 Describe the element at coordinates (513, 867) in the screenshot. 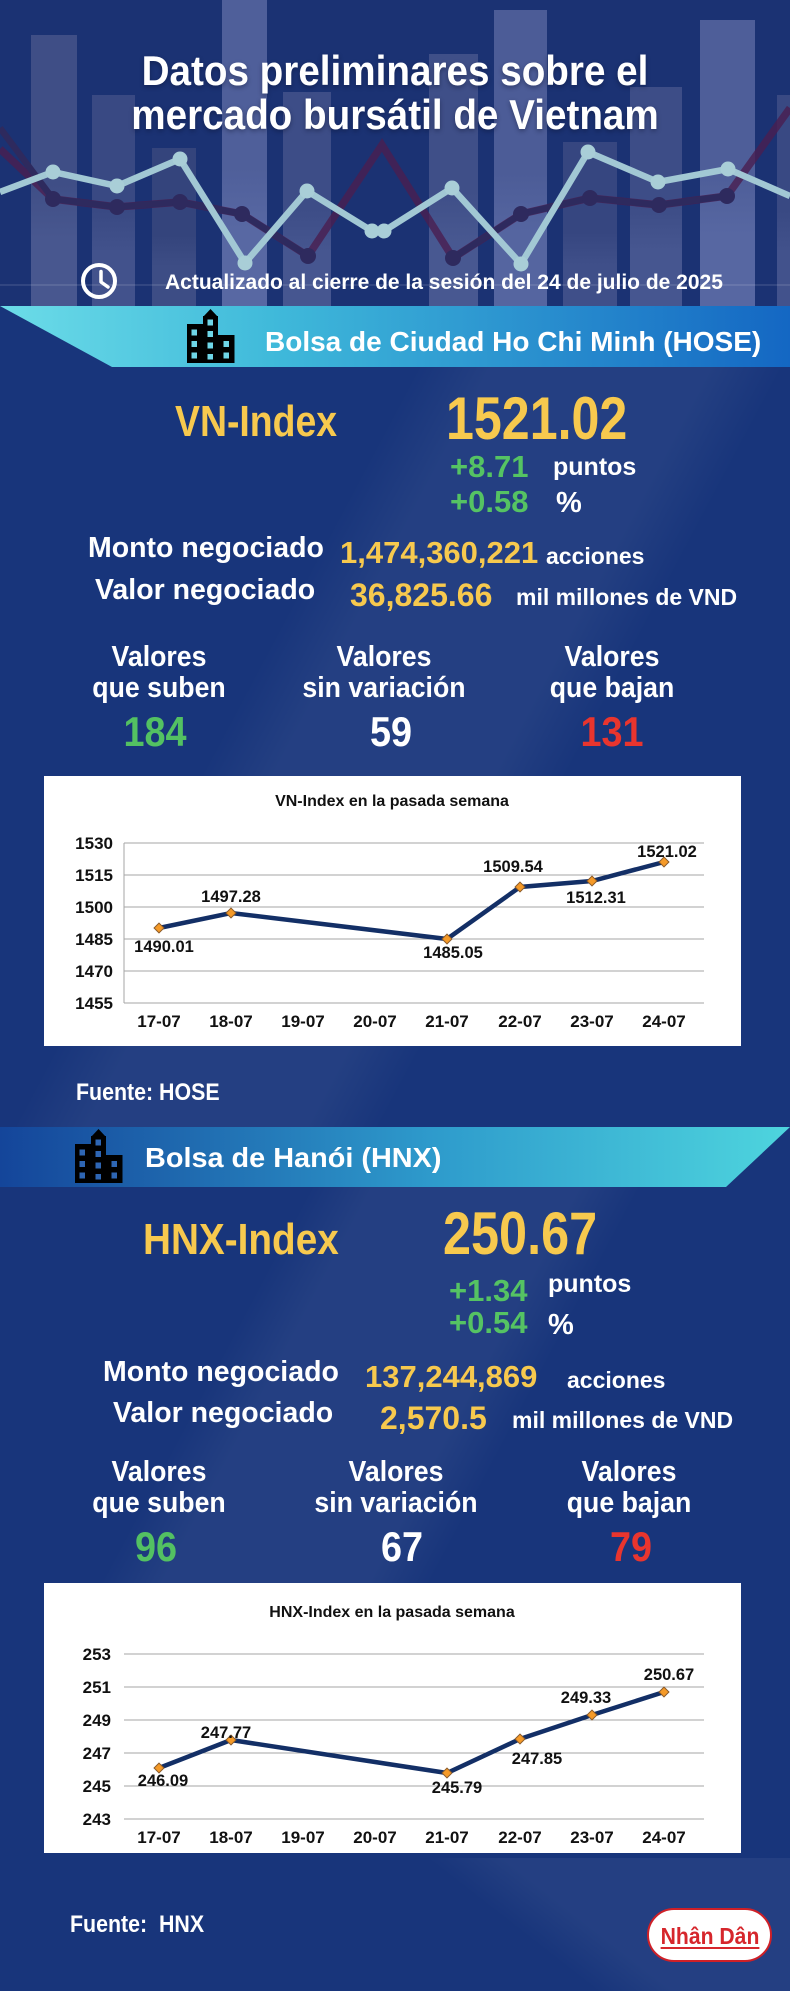

I see `svg-text: 1509.54` at that location.